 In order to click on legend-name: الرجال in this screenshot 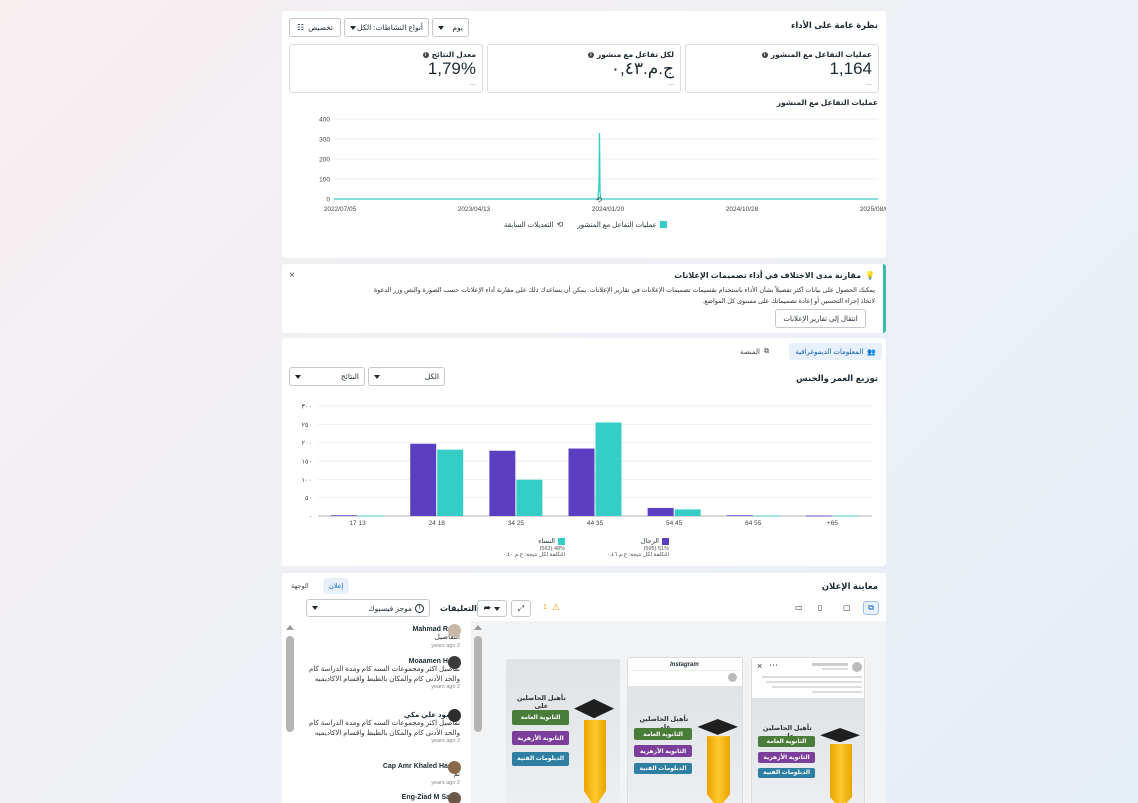, I will do `click(649, 541)`.